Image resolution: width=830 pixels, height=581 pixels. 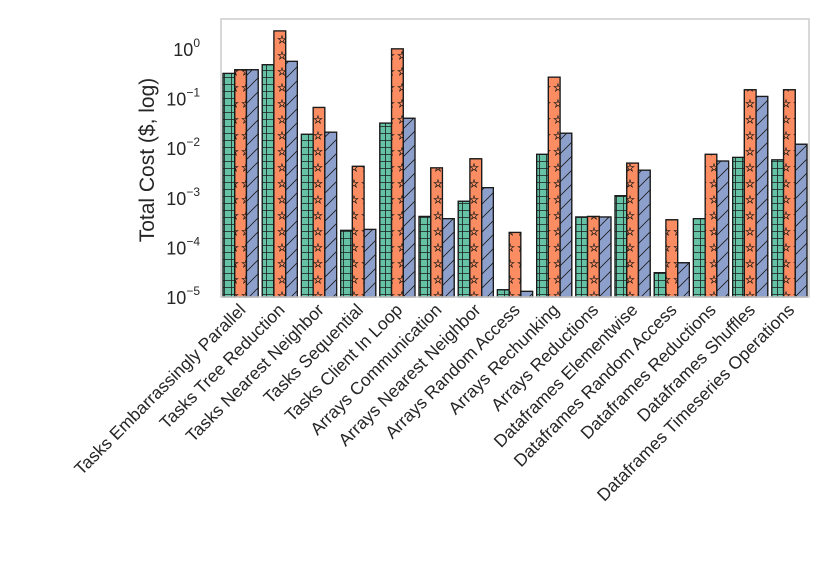 What do you see at coordinates (193, 291) in the screenshot?
I see `y-tick-exponent: −5` at bounding box center [193, 291].